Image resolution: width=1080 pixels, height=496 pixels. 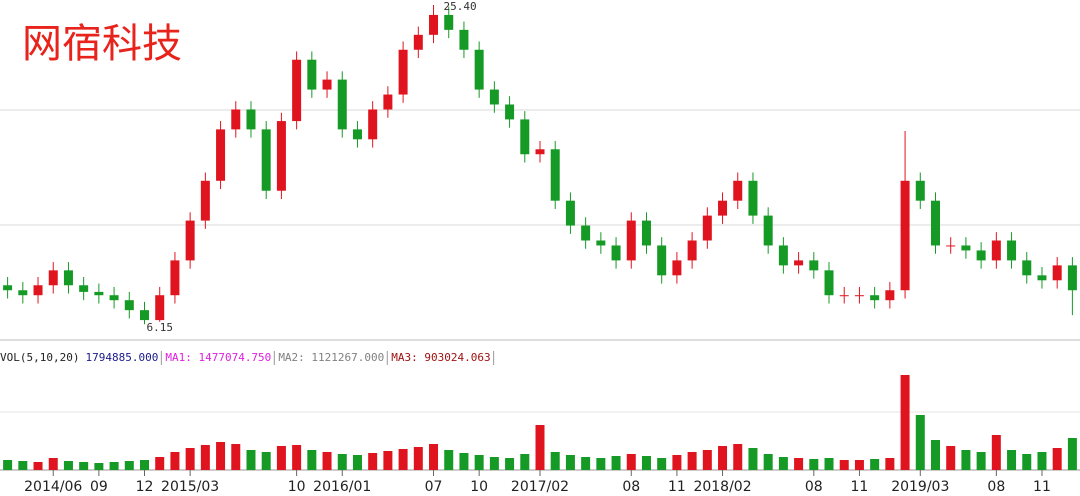 I want to click on x-tick-label: 2017/02, so click(x=540, y=487).